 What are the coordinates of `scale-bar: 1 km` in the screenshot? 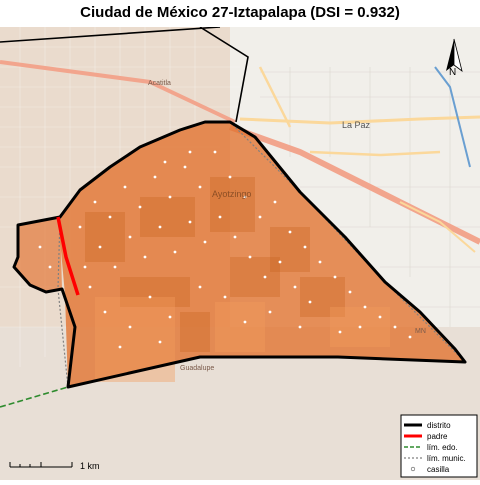 It's located at (54, 466).